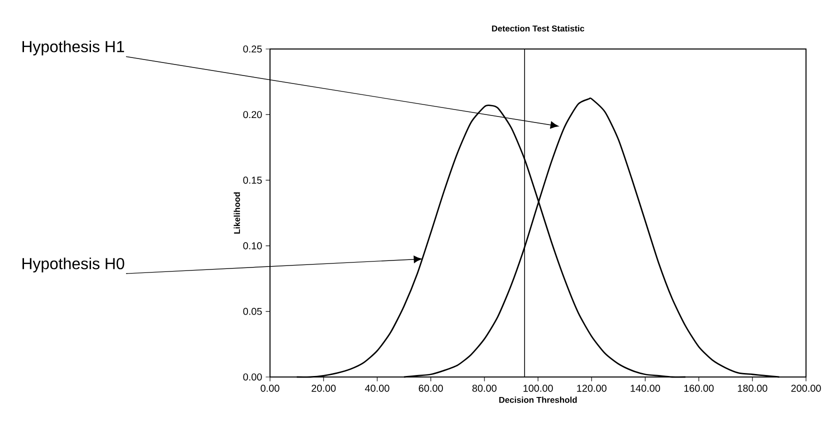 The image size is (829, 431). I want to click on x-tick-label: 120.00, so click(591, 388).